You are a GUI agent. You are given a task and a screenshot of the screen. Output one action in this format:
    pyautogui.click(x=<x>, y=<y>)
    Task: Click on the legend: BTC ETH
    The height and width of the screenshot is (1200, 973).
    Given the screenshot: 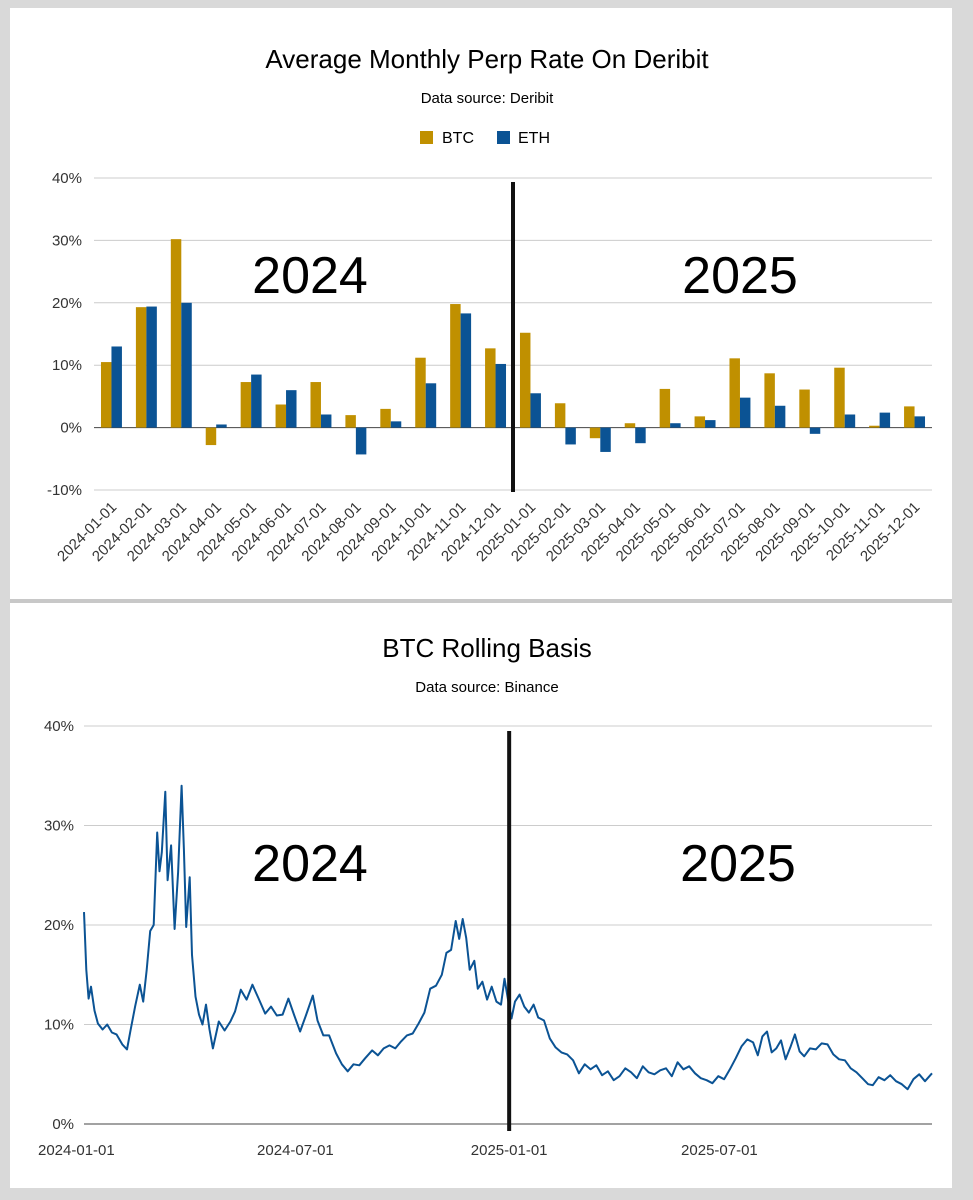 What is the action you would take?
    pyautogui.click(x=485, y=138)
    